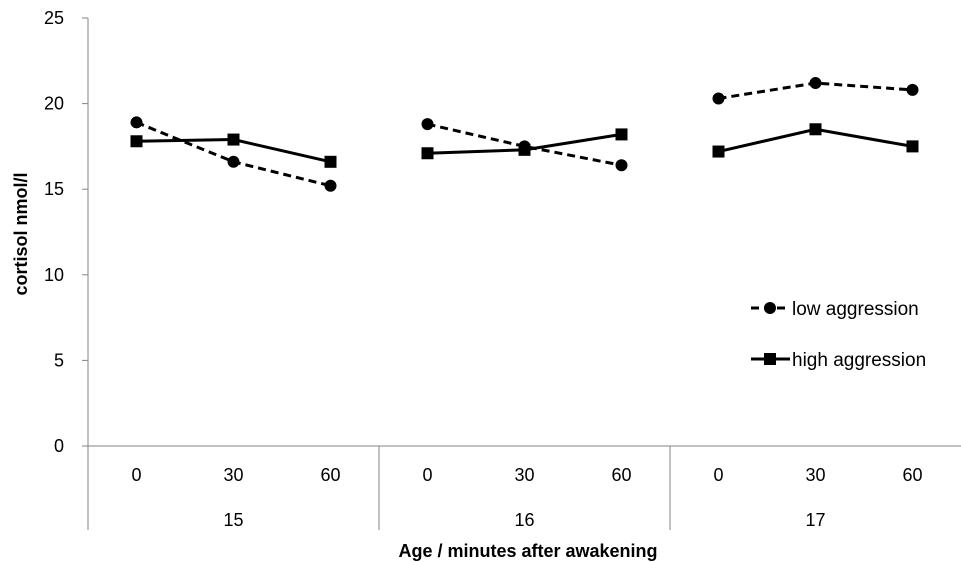  Describe the element at coordinates (838, 335) in the screenshot. I see `legend: low aggression high aggression` at that location.